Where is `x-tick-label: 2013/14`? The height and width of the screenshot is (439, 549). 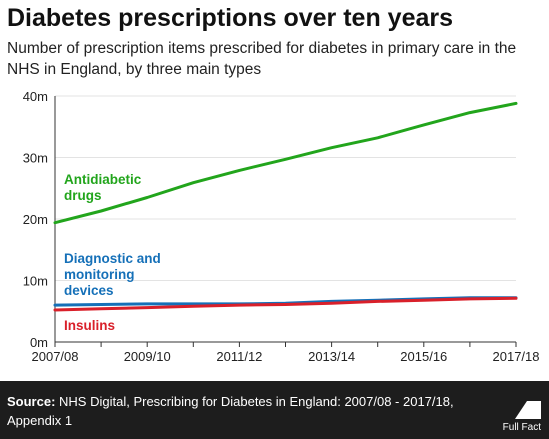
x-tick-label: 2013/14 is located at coordinates (331, 356).